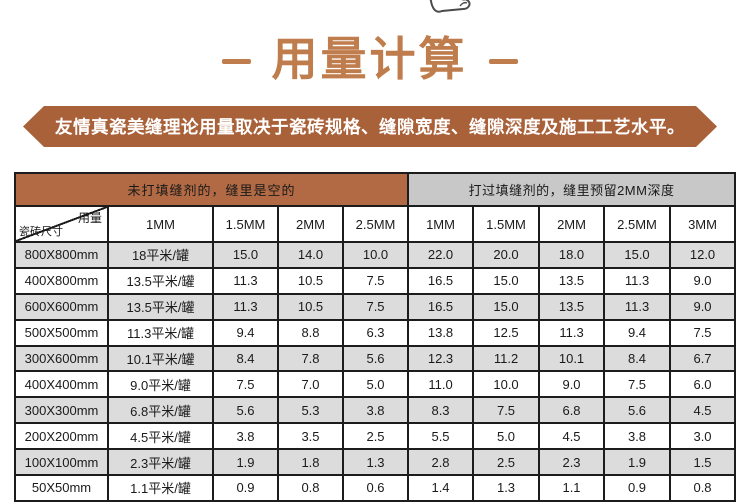 Image resolution: width=739 pixels, height=502 pixels. Describe the element at coordinates (61, 410) in the screenshot. I see `tile-size-cell: 300X300mm` at that location.